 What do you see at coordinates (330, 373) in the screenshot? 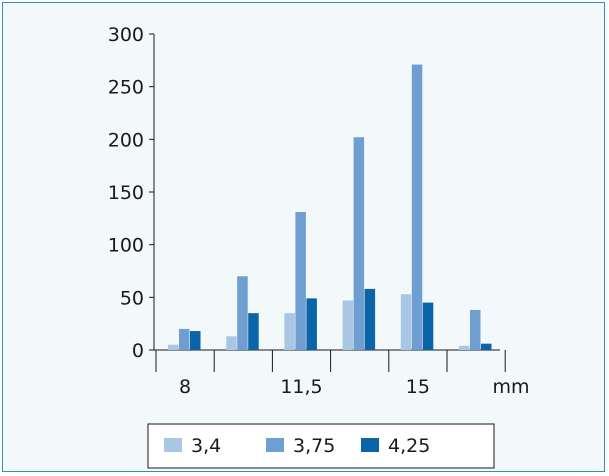
I see `x-axis: 8 11,5 15` at bounding box center [330, 373].